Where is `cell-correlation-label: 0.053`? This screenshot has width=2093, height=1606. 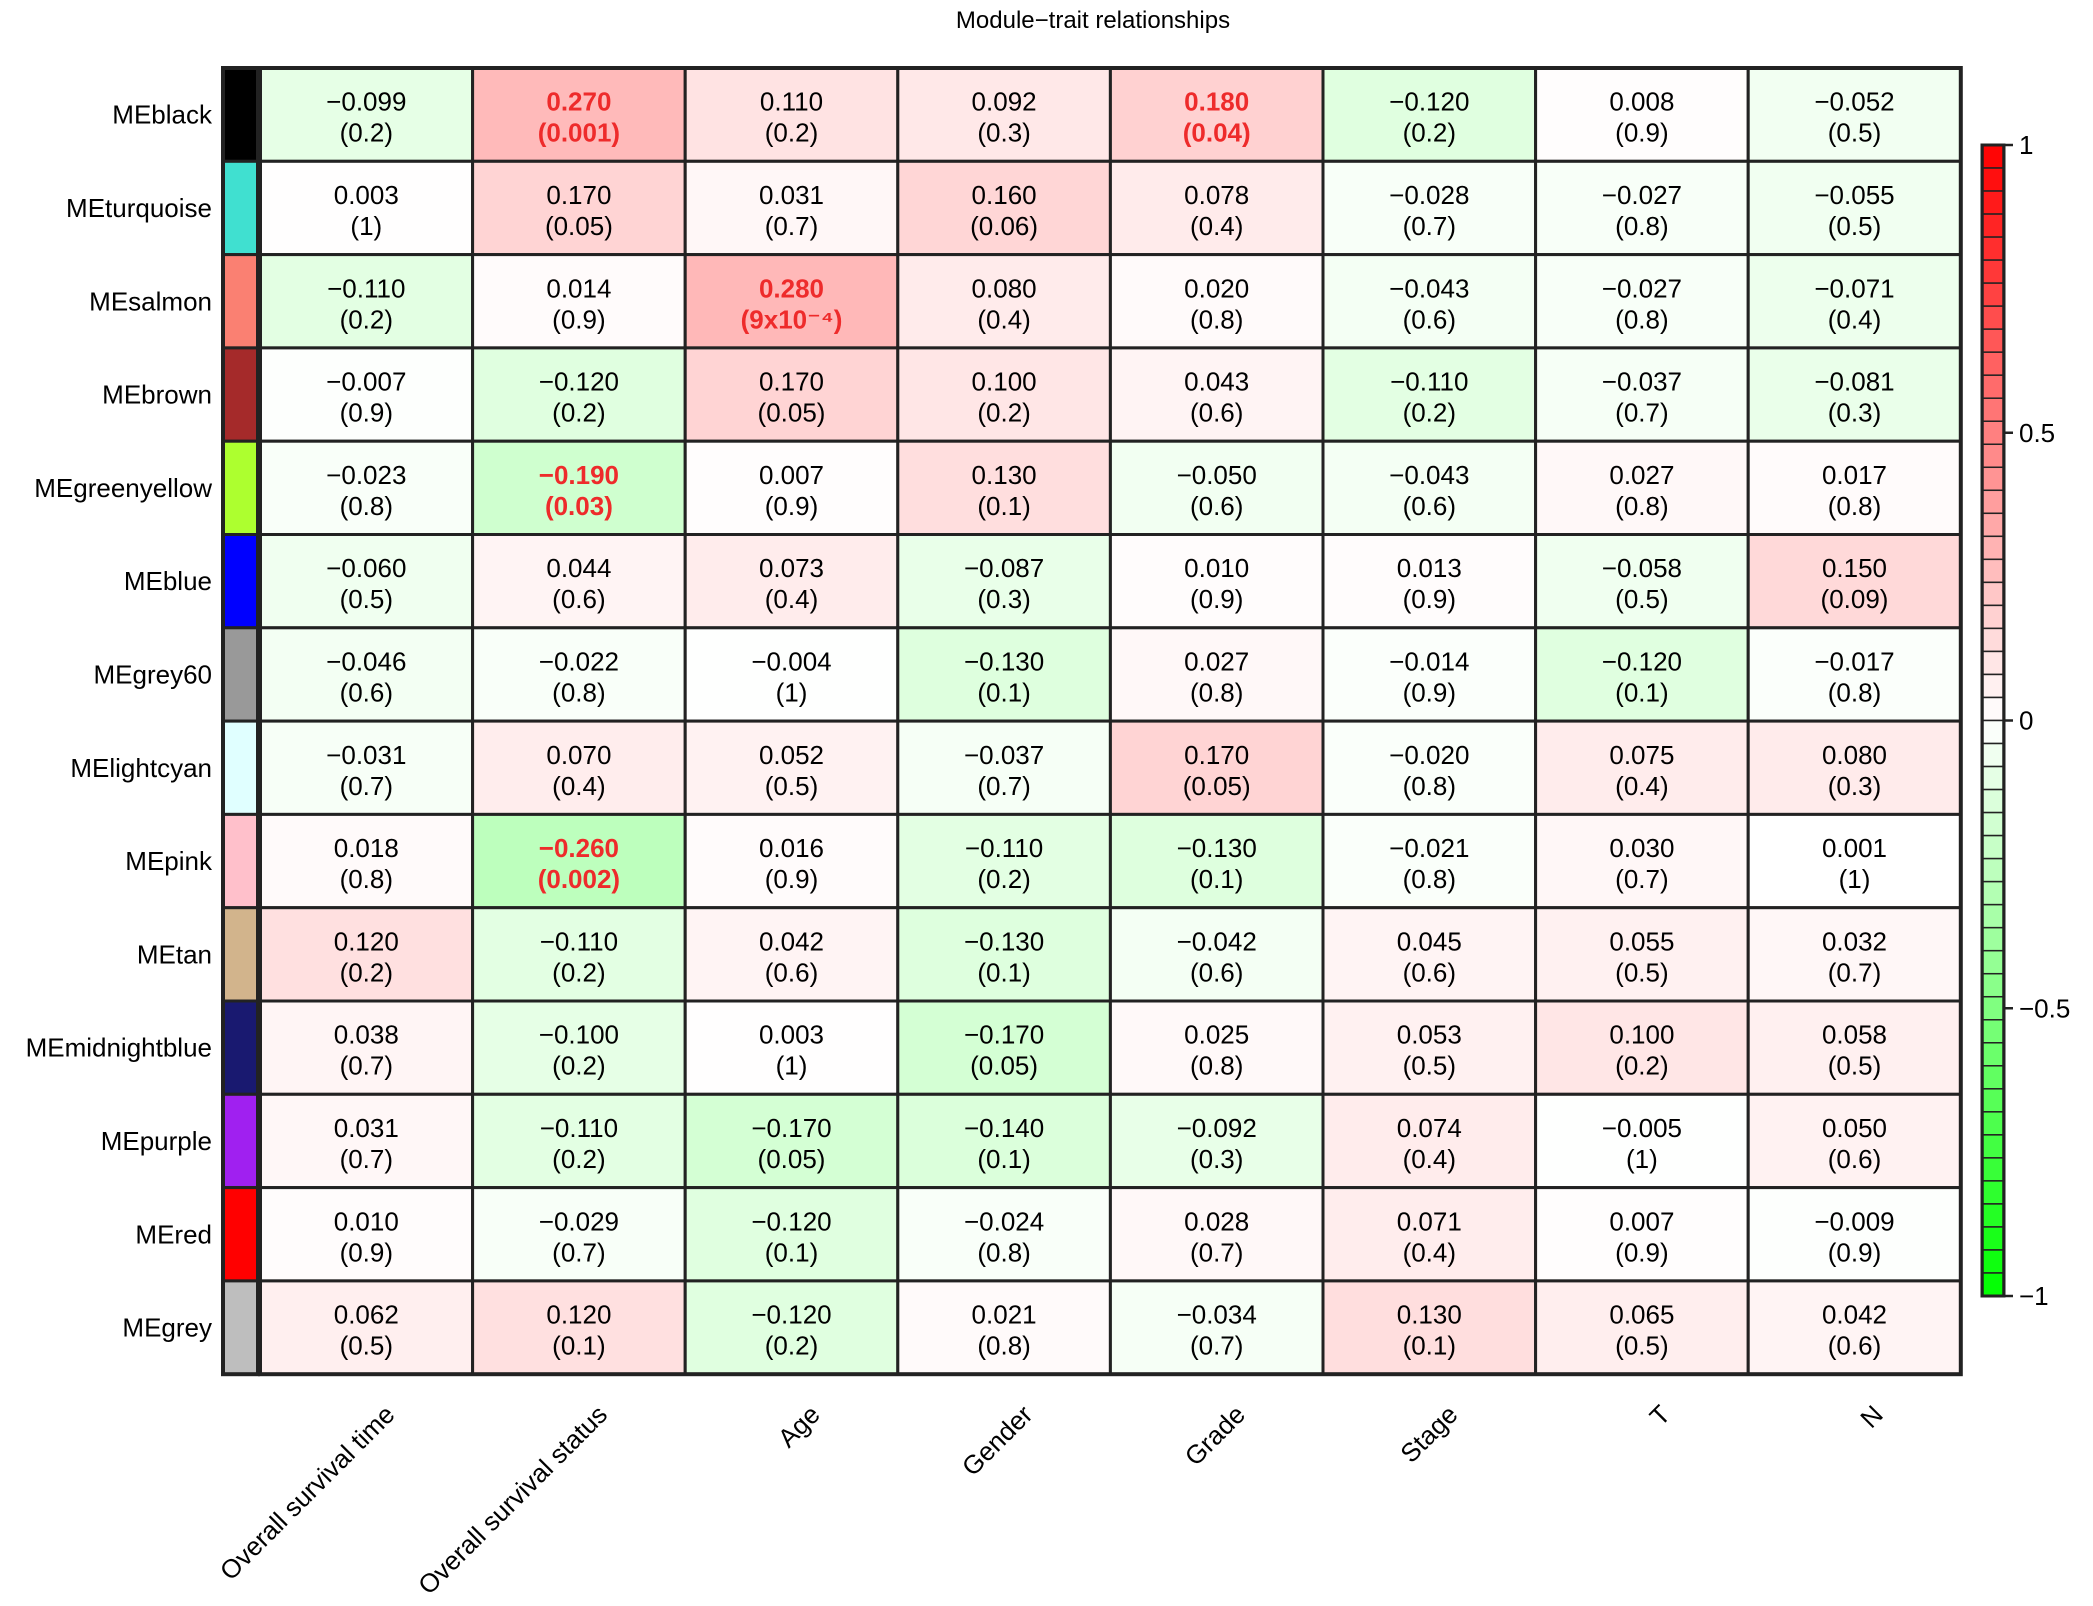
cell-correlation-label: 0.053 is located at coordinates (1429, 1035).